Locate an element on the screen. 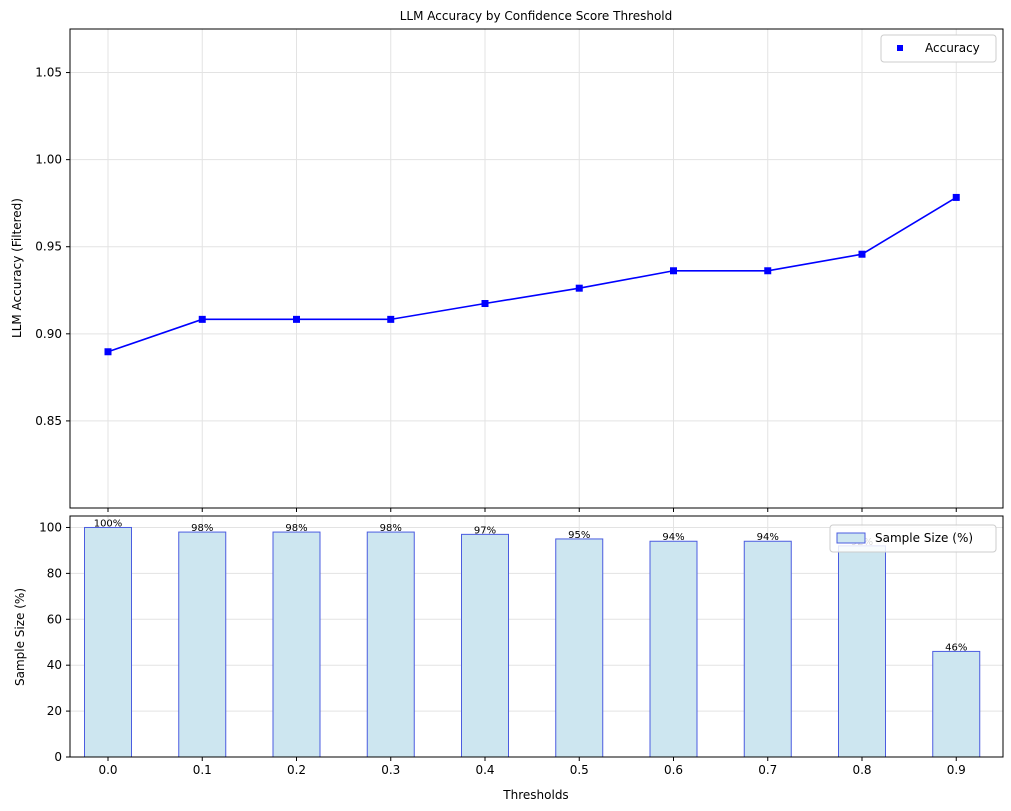 The height and width of the screenshot is (811, 1011). sample-size-y-tick-label: 60 is located at coordinates (54, 619).